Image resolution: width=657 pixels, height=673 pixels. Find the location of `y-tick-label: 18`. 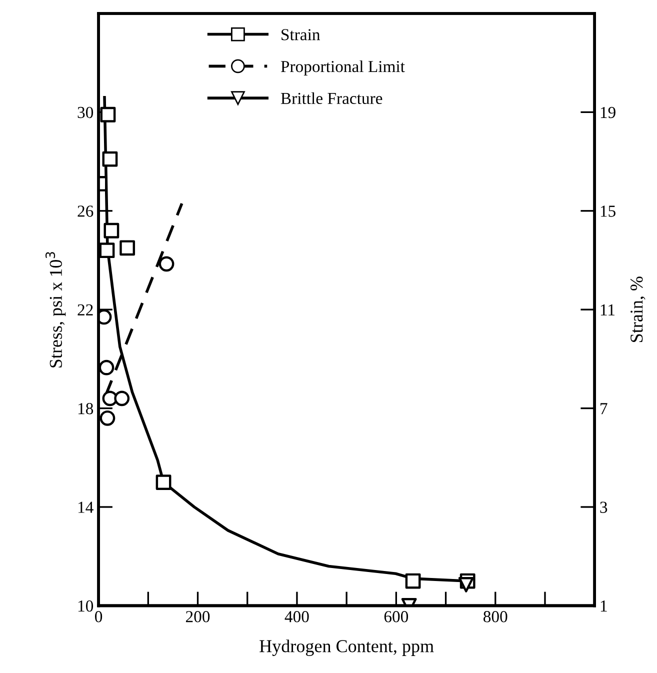

y-tick-label: 18 is located at coordinates (86, 408).